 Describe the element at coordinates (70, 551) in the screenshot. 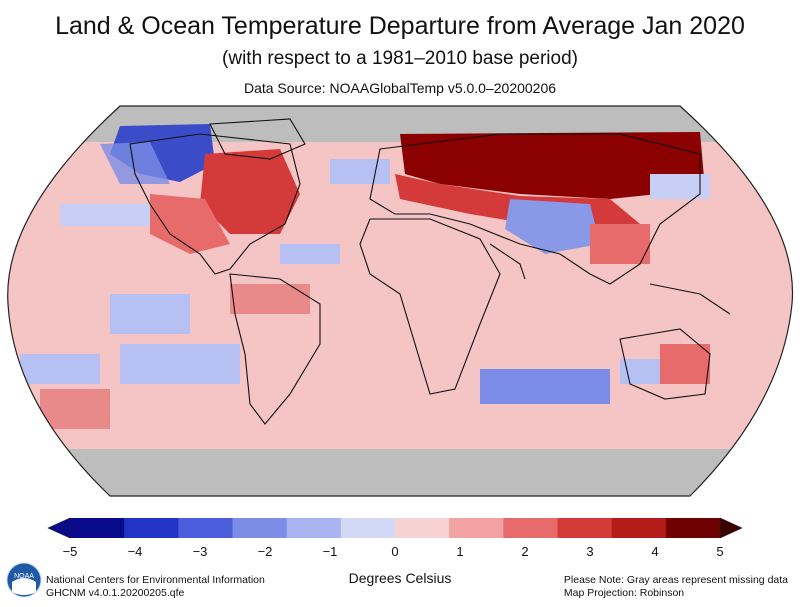

I see `scale-tick-label: −5` at that location.